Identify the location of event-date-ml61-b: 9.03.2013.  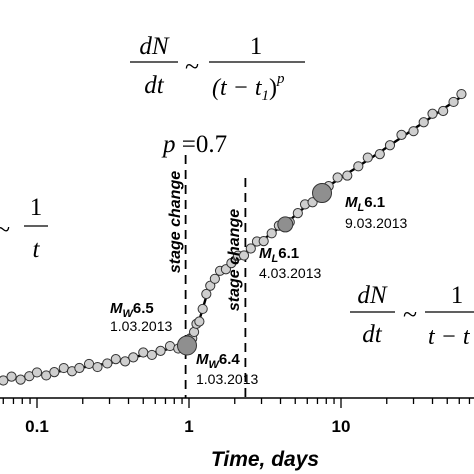
(376, 223).